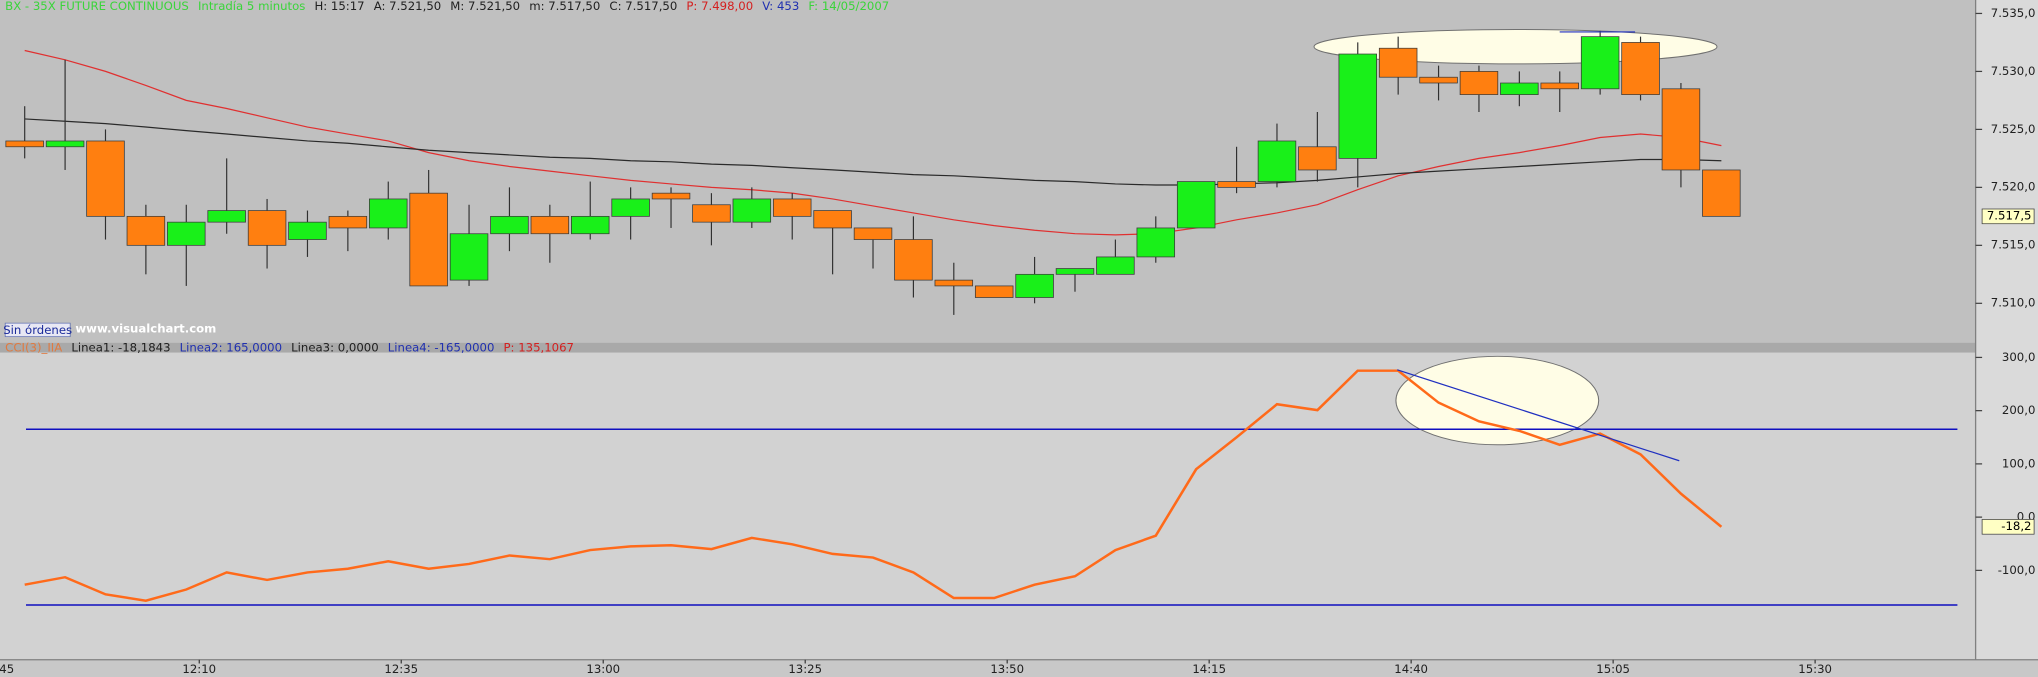 This screenshot has height=677, width=2038. What do you see at coordinates (2017, 570) in the screenshot?
I see `y-tick-label: -100,0` at bounding box center [2017, 570].